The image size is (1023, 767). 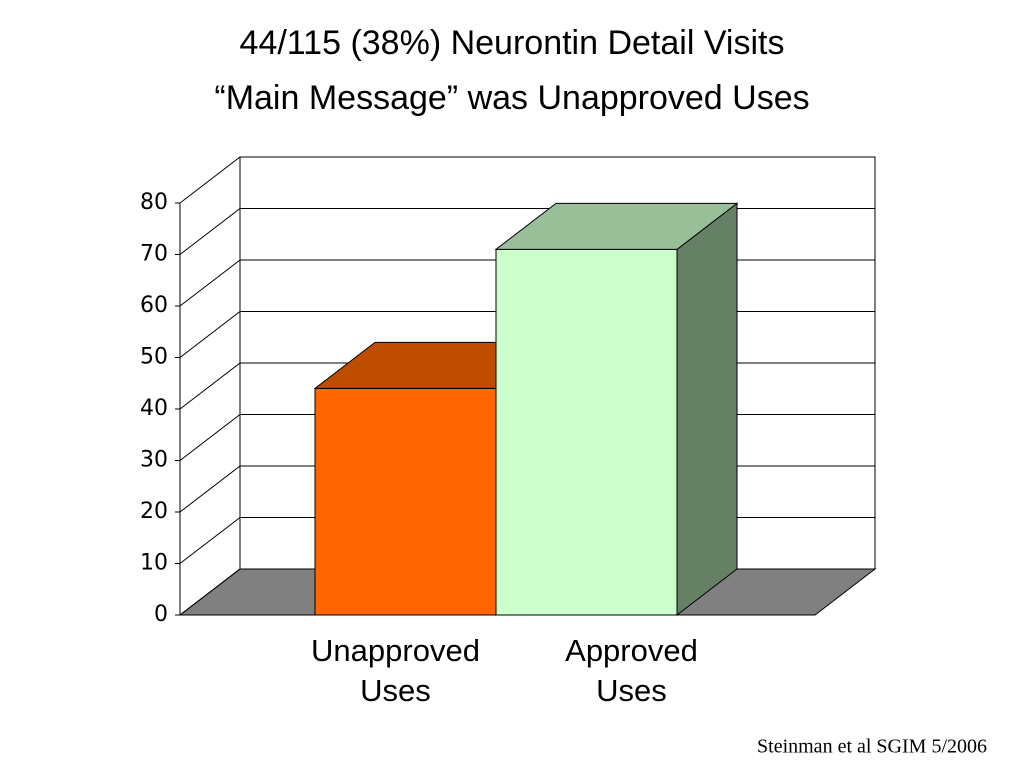 What do you see at coordinates (161, 614) in the screenshot?
I see `y-tick-label: 0` at bounding box center [161, 614].